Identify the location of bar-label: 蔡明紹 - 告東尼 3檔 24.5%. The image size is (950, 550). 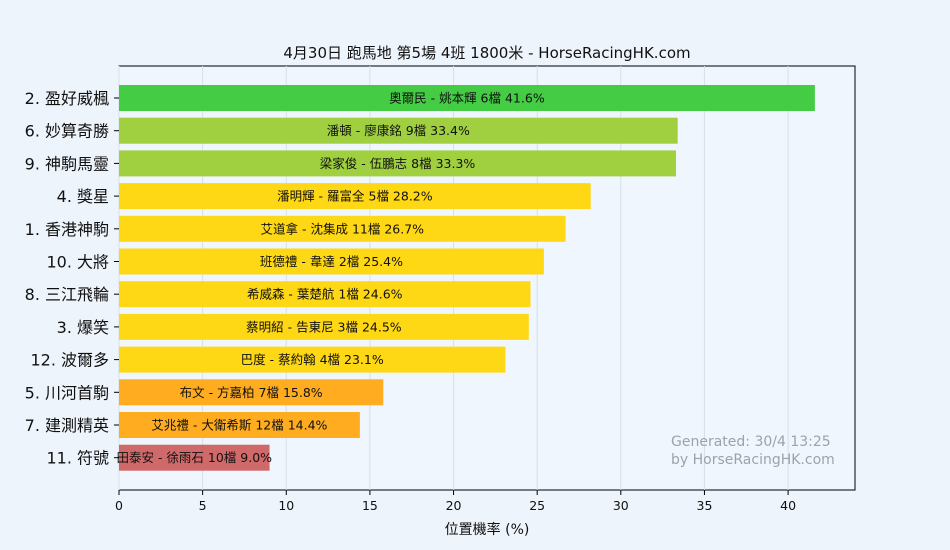
(324, 326).